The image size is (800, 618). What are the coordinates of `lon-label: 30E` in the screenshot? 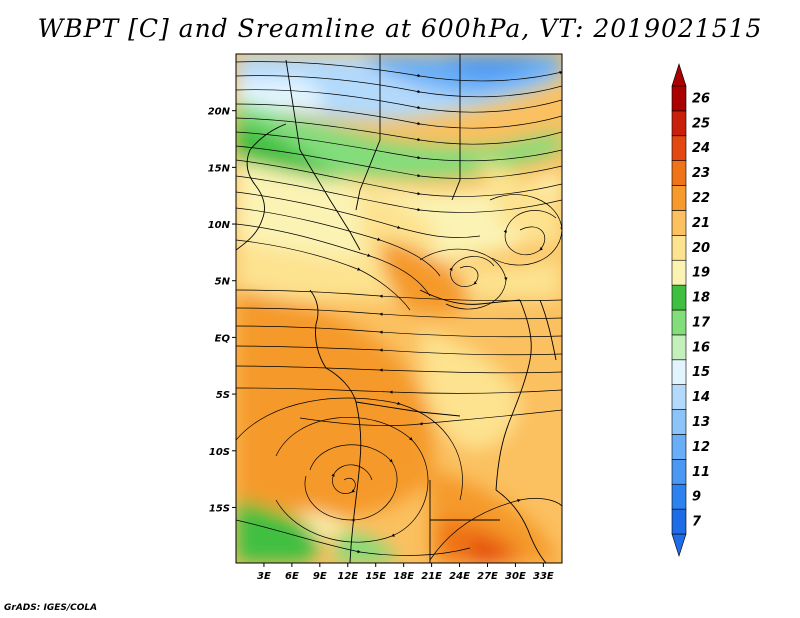 It's located at (515, 576).